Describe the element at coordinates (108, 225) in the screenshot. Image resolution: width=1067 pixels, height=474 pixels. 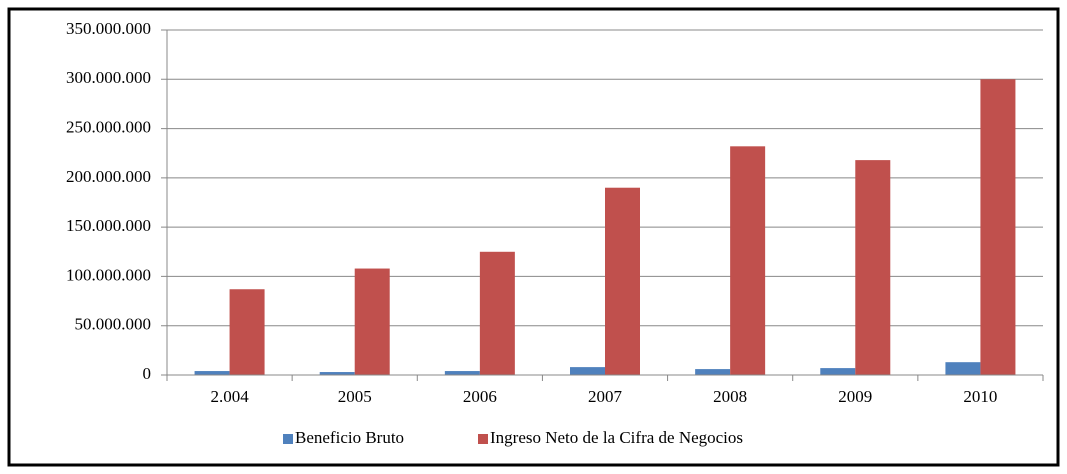
I see `y-tick-label: 150.000.000` at that location.